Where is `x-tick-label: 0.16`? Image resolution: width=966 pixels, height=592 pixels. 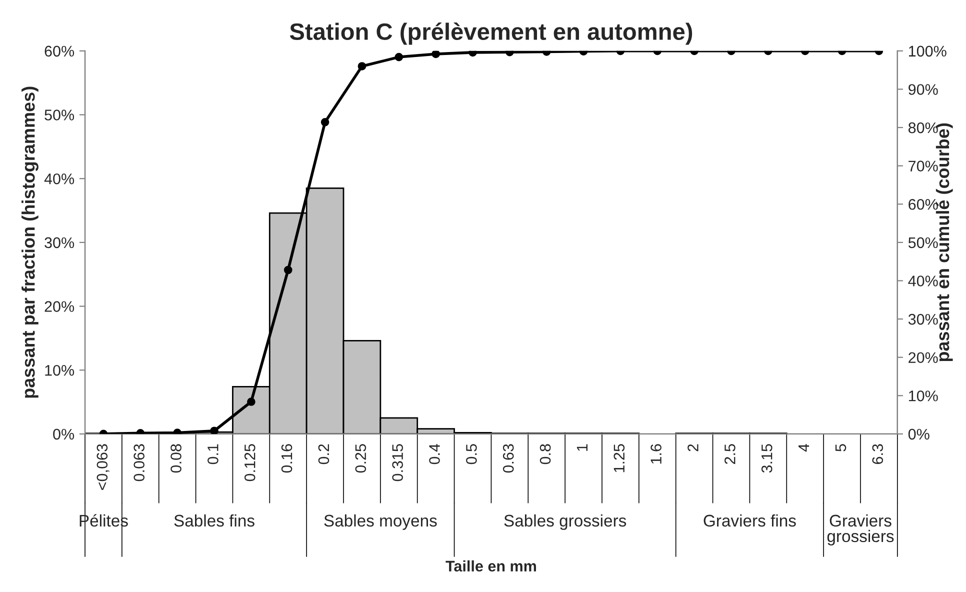 x-tick-label: 0.16 is located at coordinates (286, 458).